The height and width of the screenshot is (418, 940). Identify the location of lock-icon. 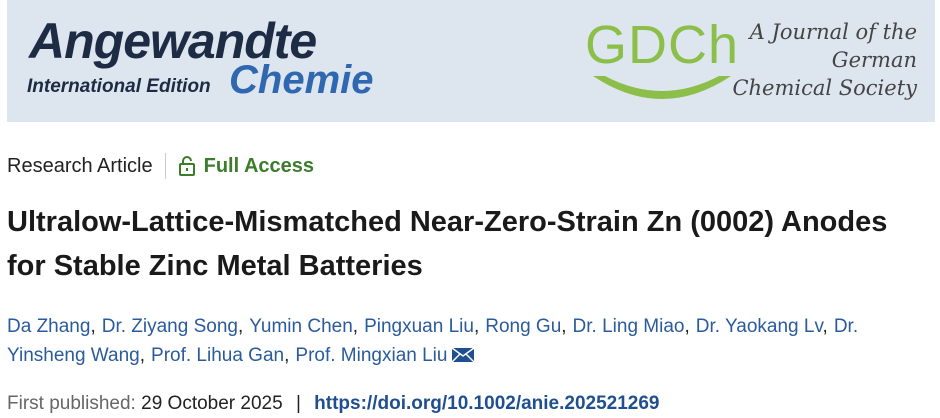
(186, 166).